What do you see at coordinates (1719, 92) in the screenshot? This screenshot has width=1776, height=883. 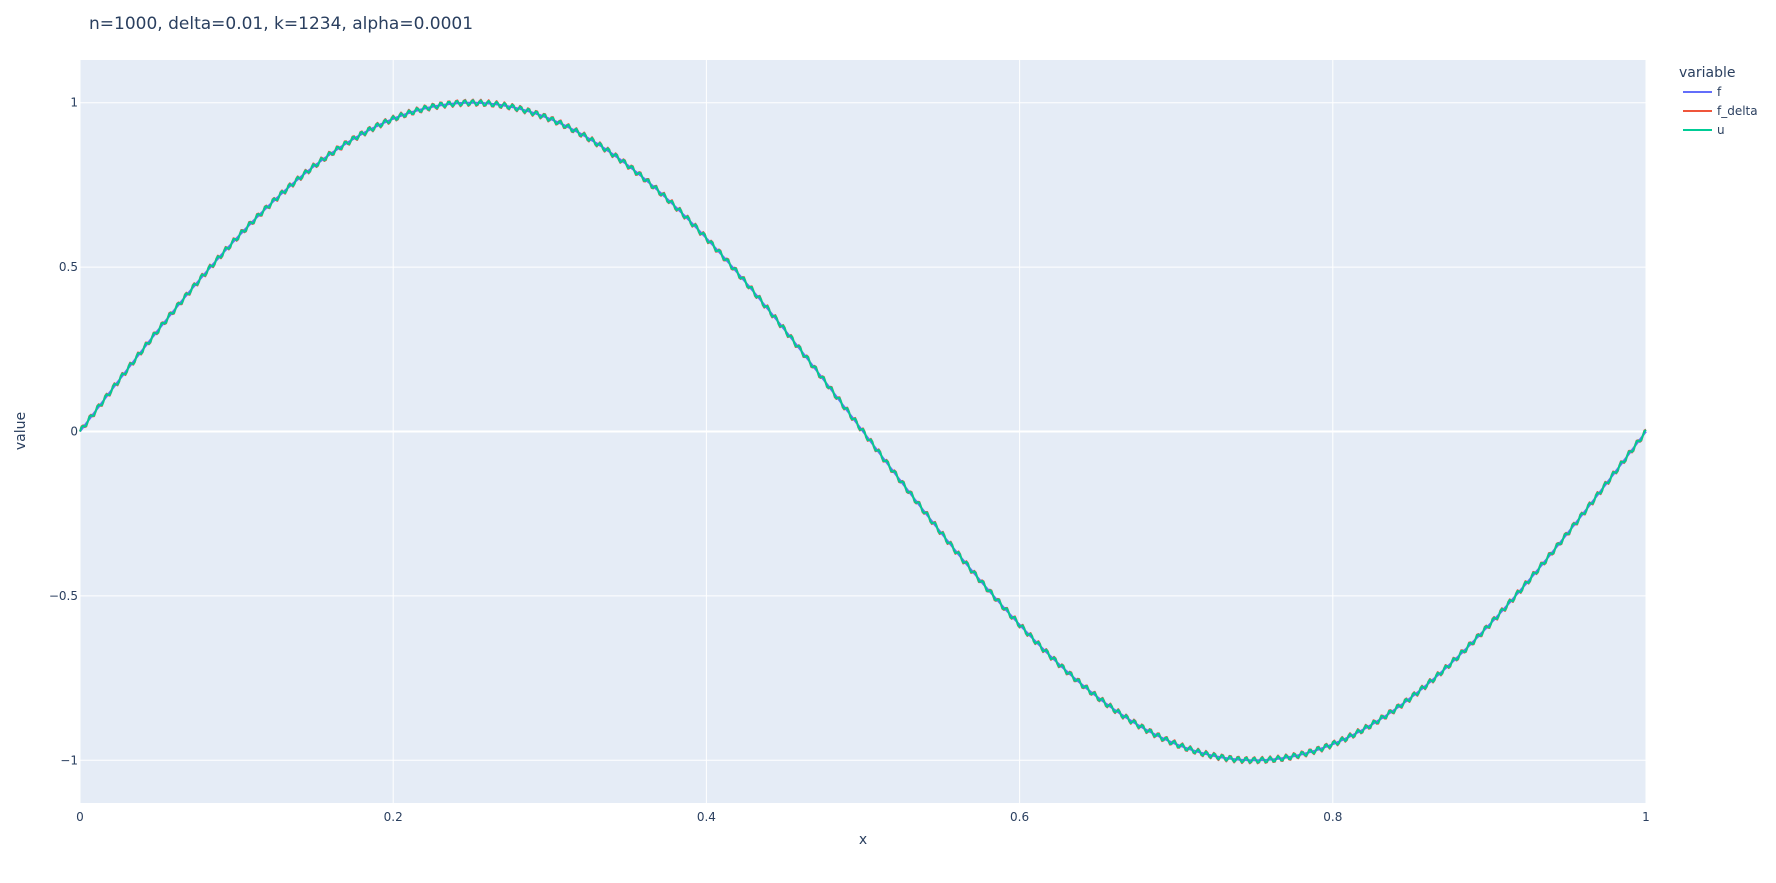 I see `legend-label: f` at bounding box center [1719, 92].